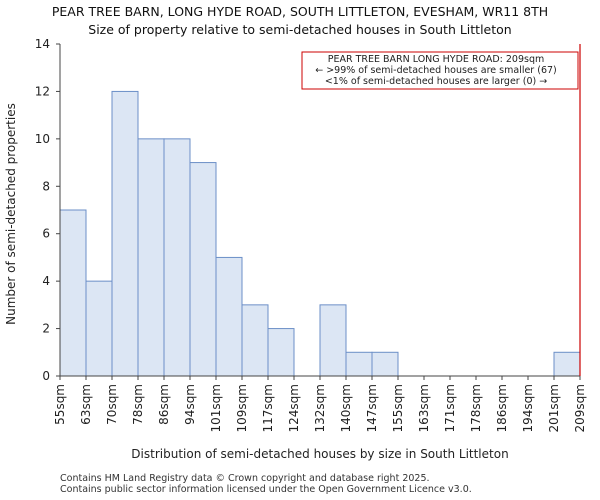 This screenshot has width=600, height=500. Describe the element at coordinates (385, 364) in the screenshot. I see `bar-147sqm` at that location.